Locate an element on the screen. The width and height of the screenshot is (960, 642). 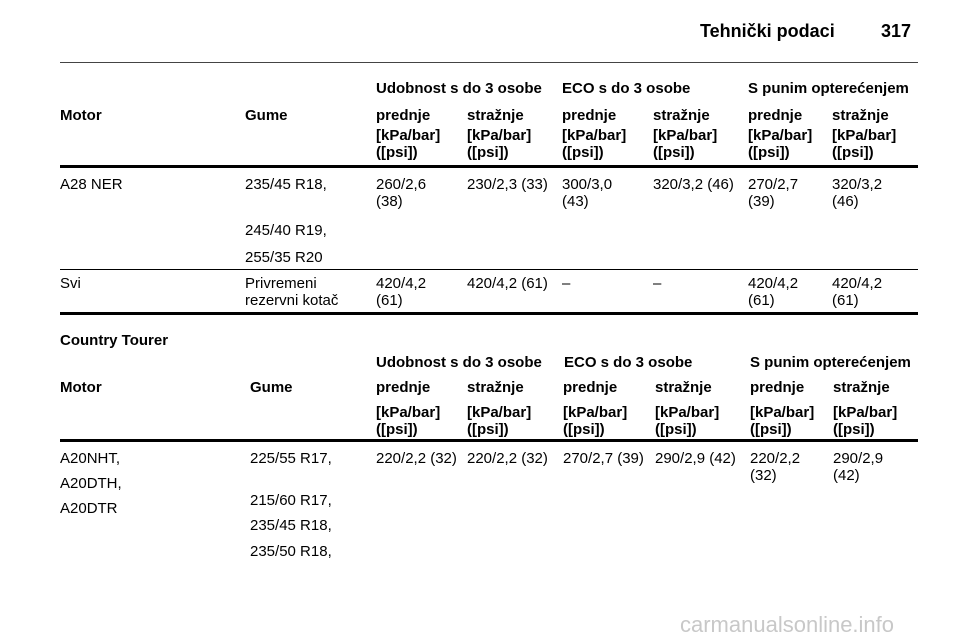
tyre-cell: 225/55 R17, is located at coordinates (291, 458).